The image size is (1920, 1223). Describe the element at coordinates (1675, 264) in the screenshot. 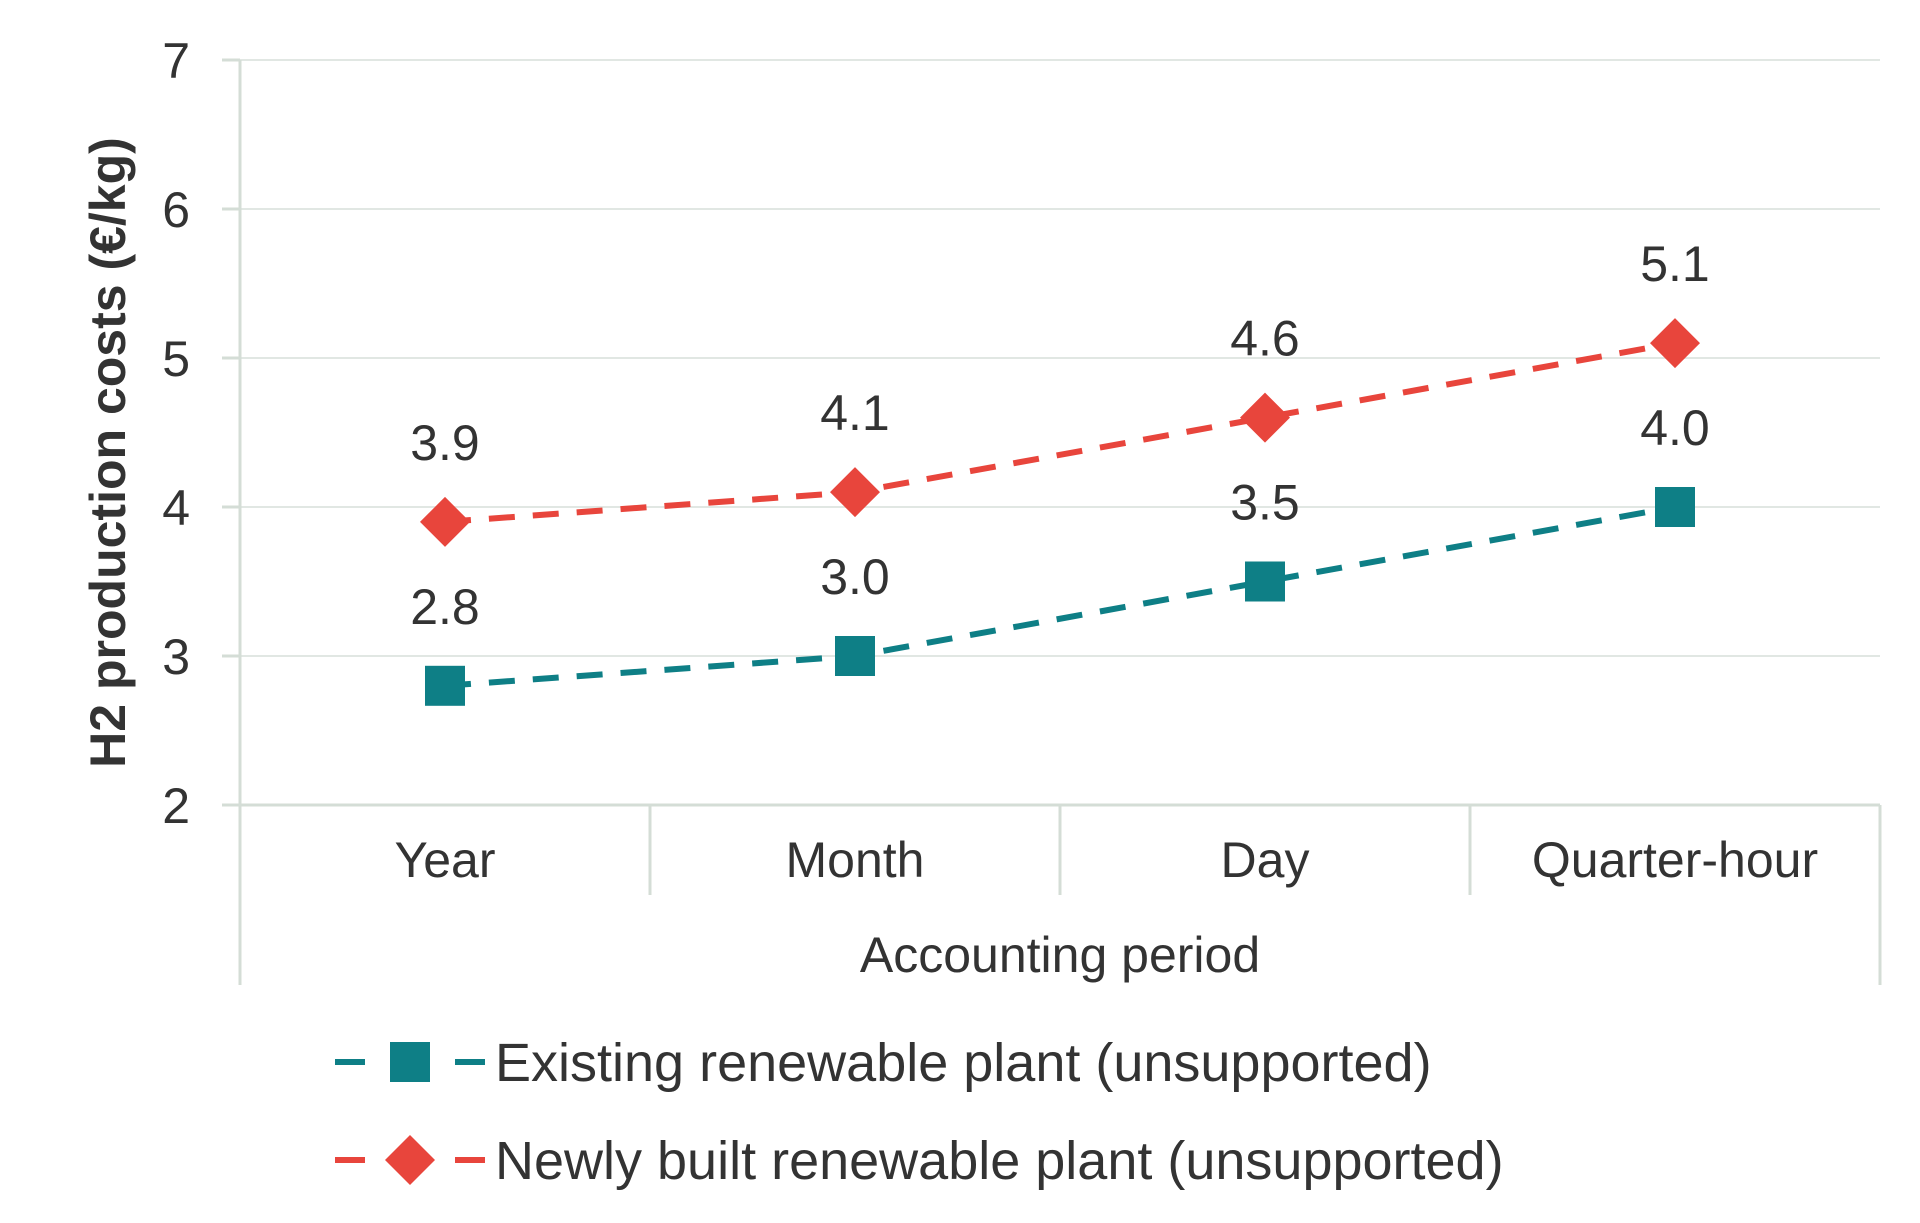

I see `data-label-newly-built: 5.1` at that location.